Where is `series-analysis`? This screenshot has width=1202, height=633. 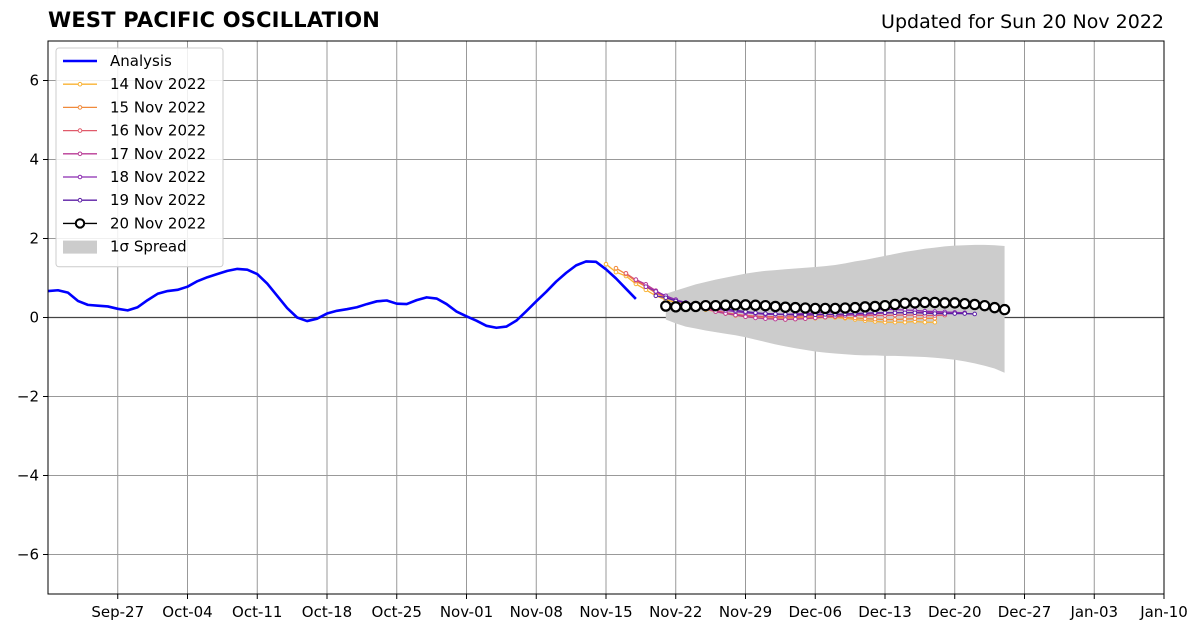
series-analysis is located at coordinates (342, 295).